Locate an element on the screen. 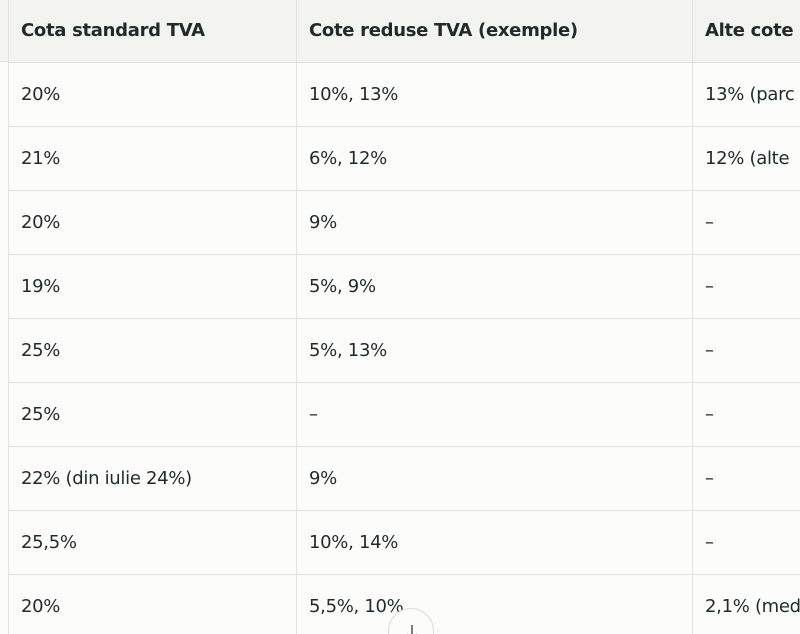  scroll-down-button is located at coordinates (411, 621).